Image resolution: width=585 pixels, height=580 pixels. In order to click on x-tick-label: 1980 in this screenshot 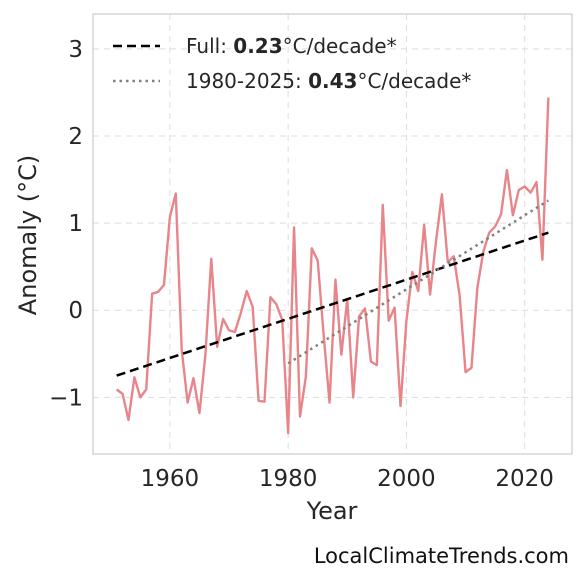, I will do `click(288, 479)`.